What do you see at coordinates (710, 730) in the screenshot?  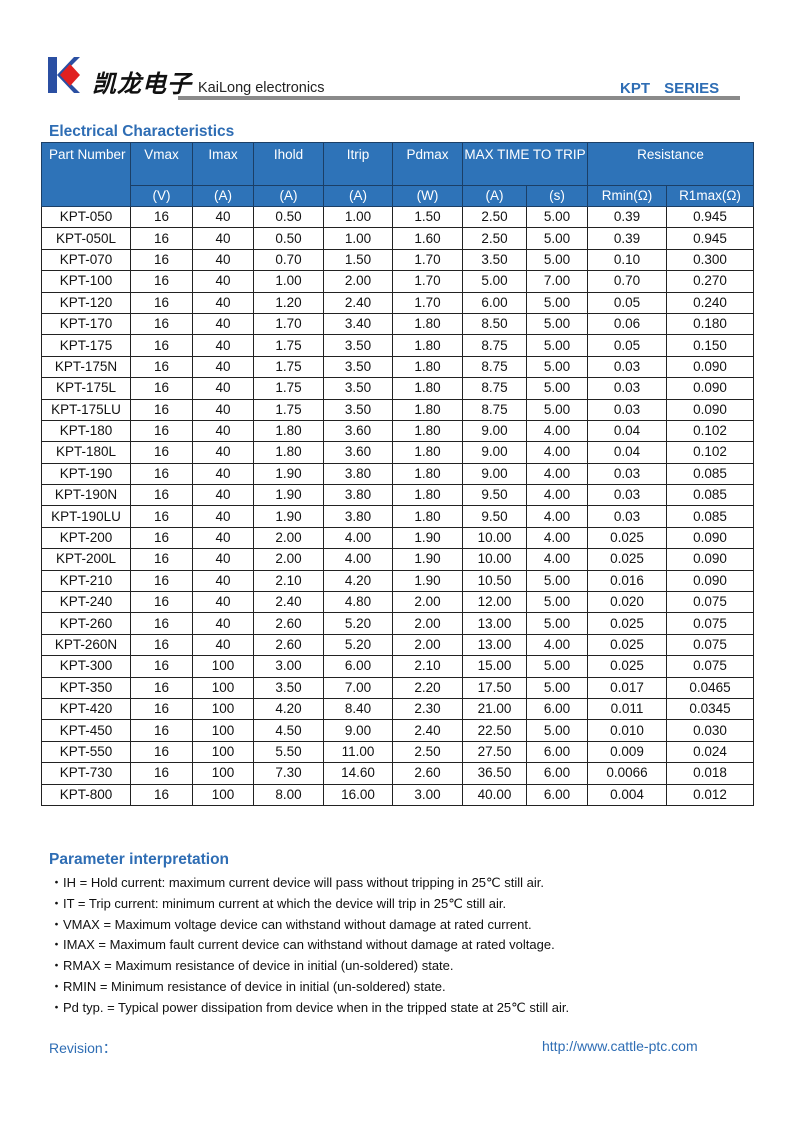 I see `table-cell: 0.030` at bounding box center [710, 730].